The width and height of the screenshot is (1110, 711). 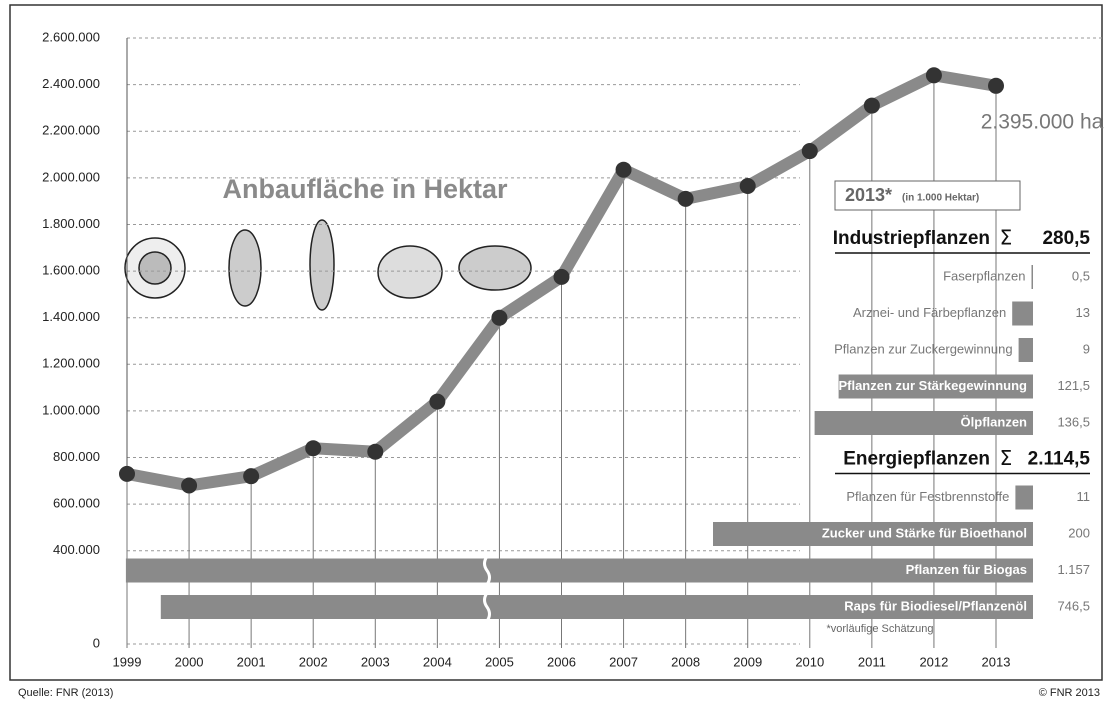 What do you see at coordinates (623, 661) in the screenshot?
I see `x-tick-label: 2007` at bounding box center [623, 661].